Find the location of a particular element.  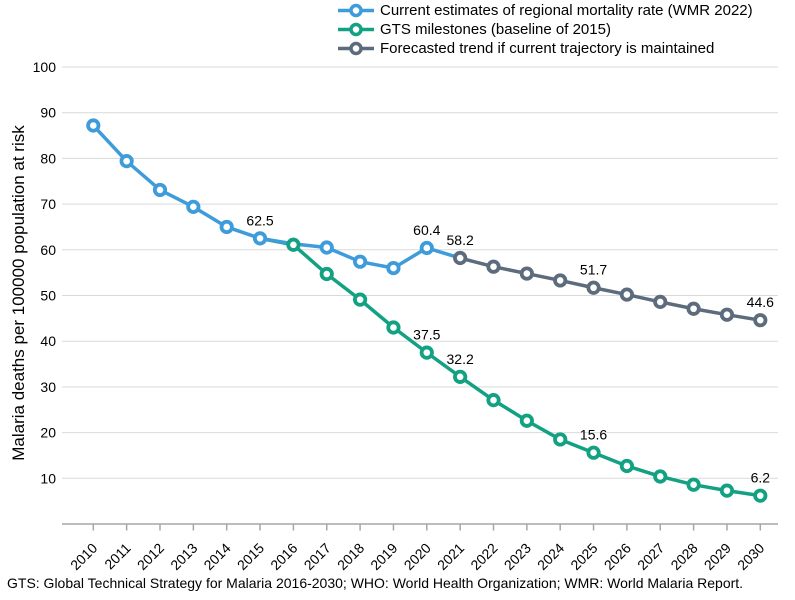

data-label: 37.5 is located at coordinates (426, 335).